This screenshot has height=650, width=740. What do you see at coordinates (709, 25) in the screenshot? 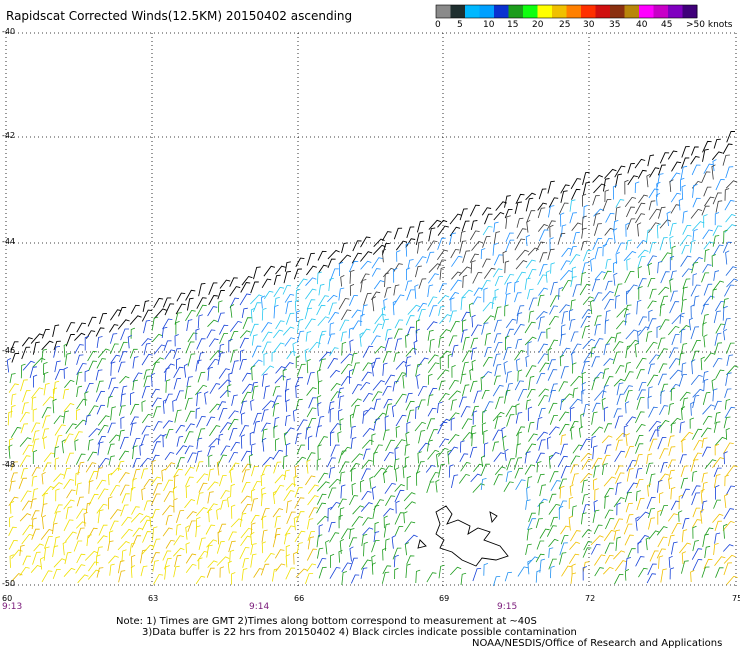
I see `legend-tick-label: >50 knots` at bounding box center [709, 25].